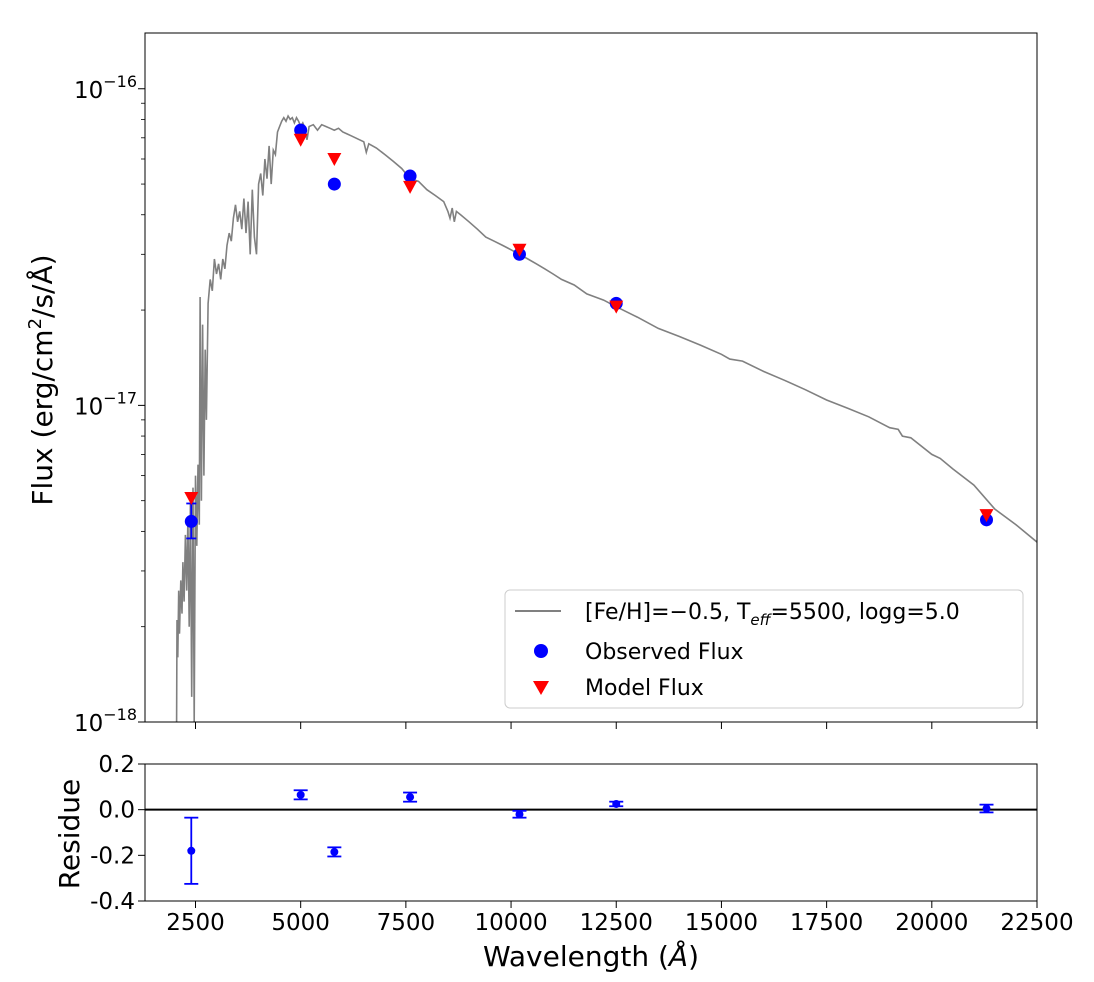 This screenshot has width=1094, height=982. Describe the element at coordinates (616, 923) in the screenshot. I see `x-tick-label-4: 12500` at that location.